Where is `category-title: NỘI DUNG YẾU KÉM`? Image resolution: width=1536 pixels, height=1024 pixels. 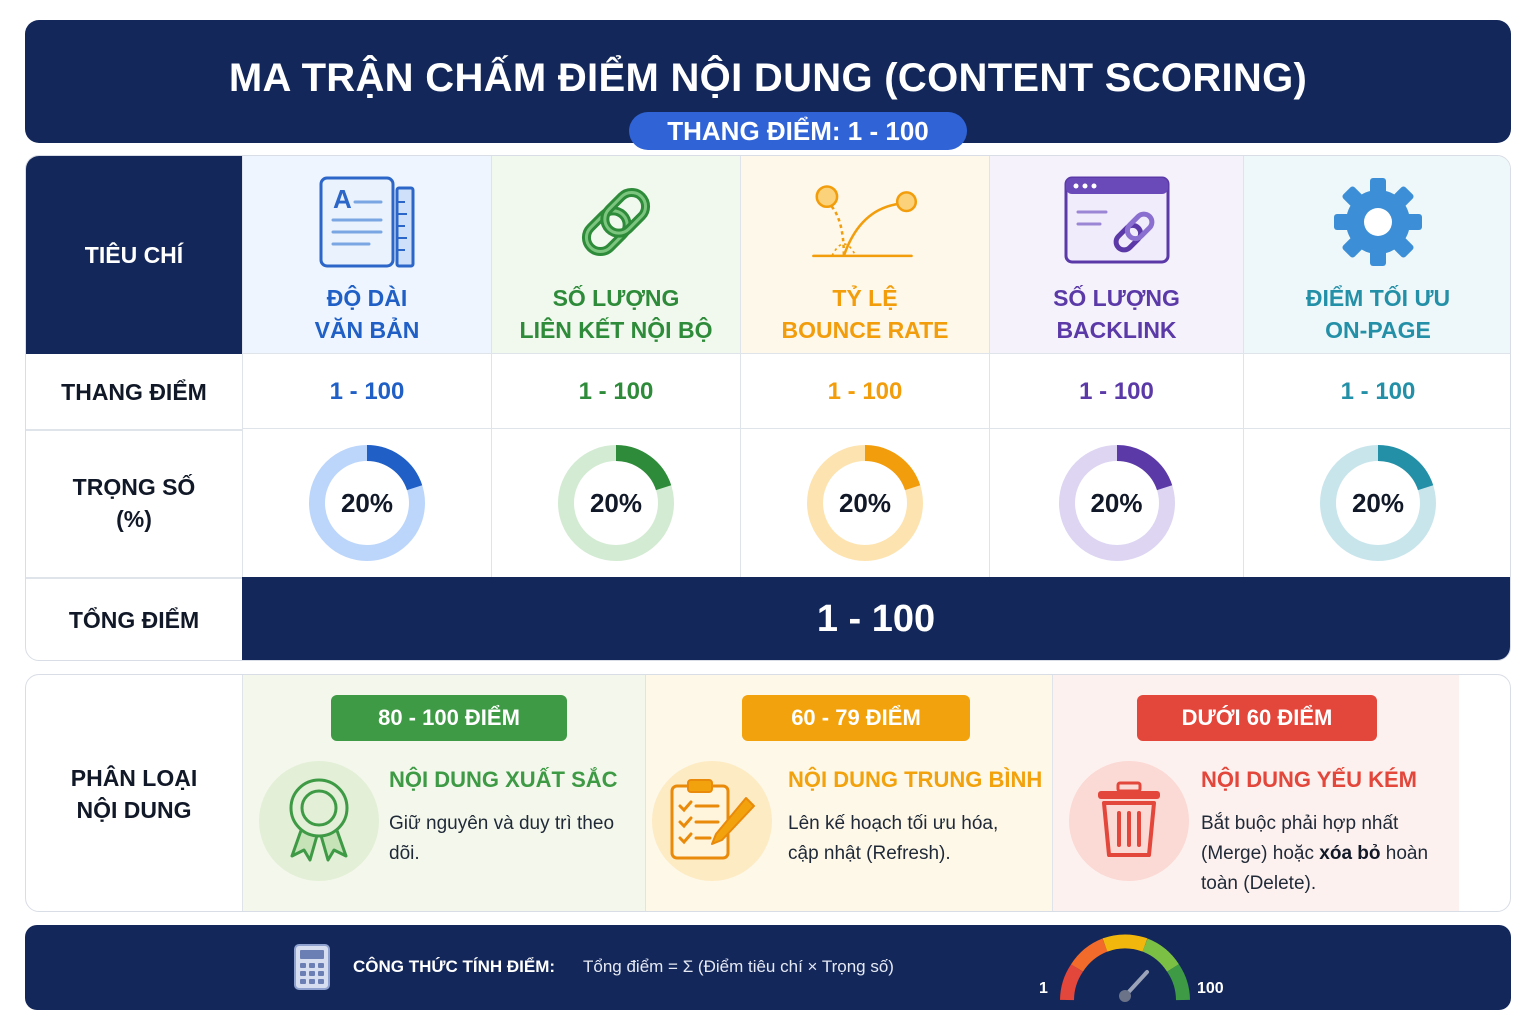 category-title: NỘI DUNG YẾU KÉM is located at coordinates (1309, 779).